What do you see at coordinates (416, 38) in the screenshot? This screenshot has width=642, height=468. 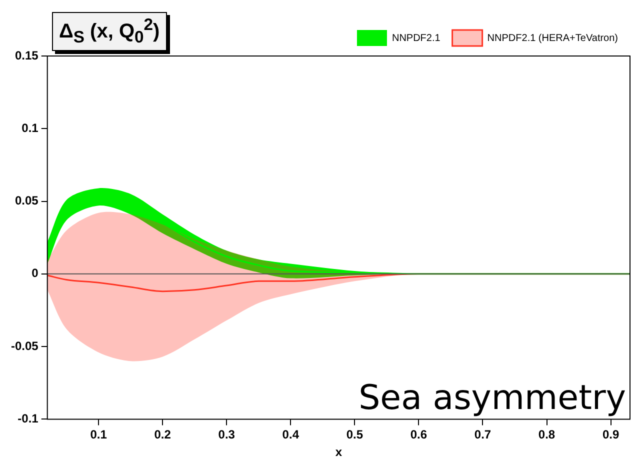 I see `legend-label: NNPDF2.1` at bounding box center [416, 38].